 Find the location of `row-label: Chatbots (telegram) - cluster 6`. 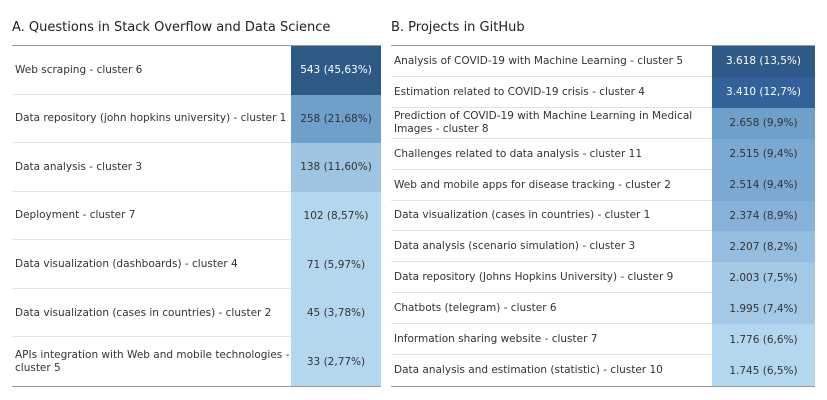

row-label: Chatbots (telegram) - cluster 6 is located at coordinates (475, 308).